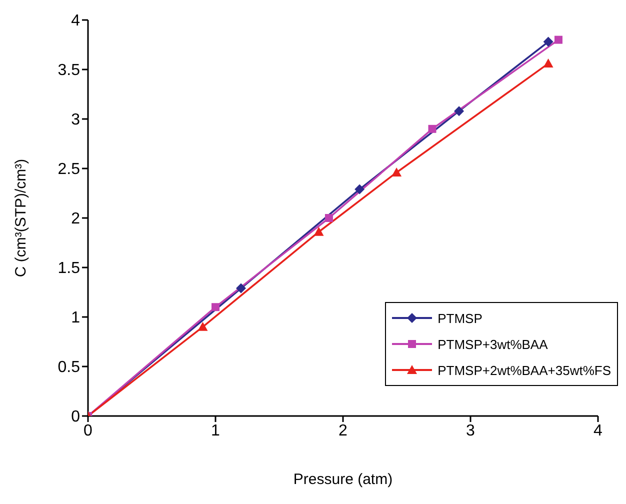 This screenshot has height=504, width=626. What do you see at coordinates (493, 344) in the screenshot?
I see `legend-label: PTMSP+3wt%BAA` at bounding box center [493, 344].